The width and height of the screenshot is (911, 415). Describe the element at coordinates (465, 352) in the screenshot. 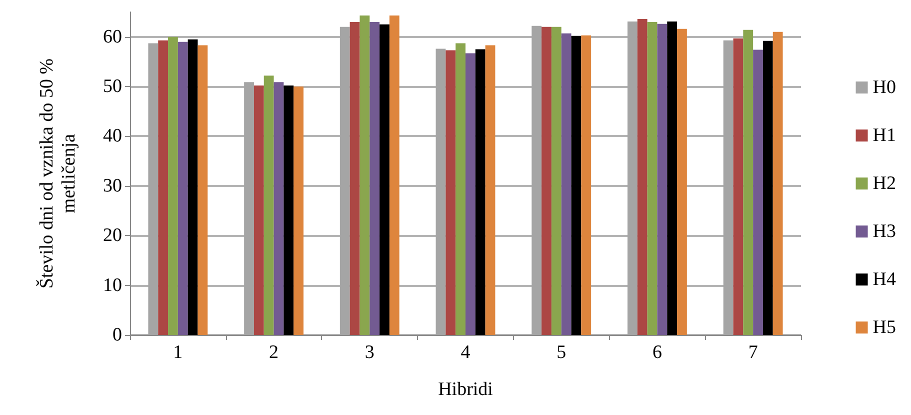

I see `x-tick-label: 4` at that location.